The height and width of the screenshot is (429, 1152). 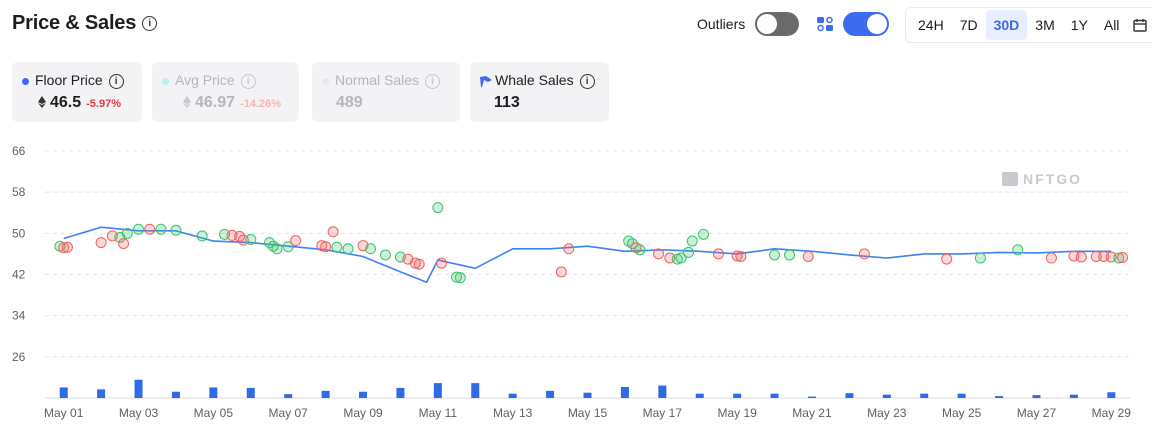 What do you see at coordinates (205, 80) in the screenshot?
I see `avg-price-label-text: Avg Price` at bounding box center [205, 80].